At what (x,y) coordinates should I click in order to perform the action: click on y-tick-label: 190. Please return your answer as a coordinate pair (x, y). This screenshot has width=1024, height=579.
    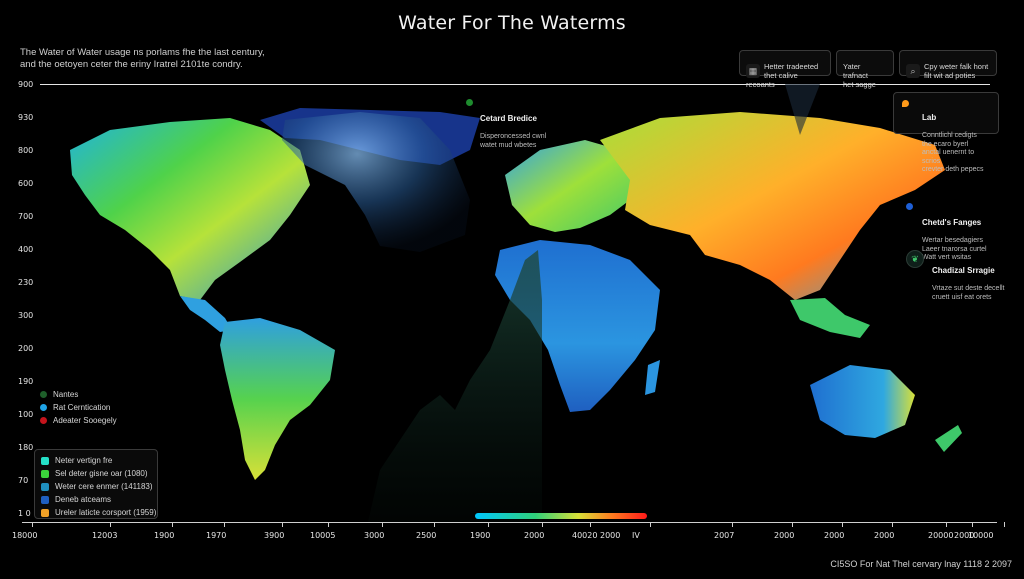
    Looking at the image, I should click on (26, 381).